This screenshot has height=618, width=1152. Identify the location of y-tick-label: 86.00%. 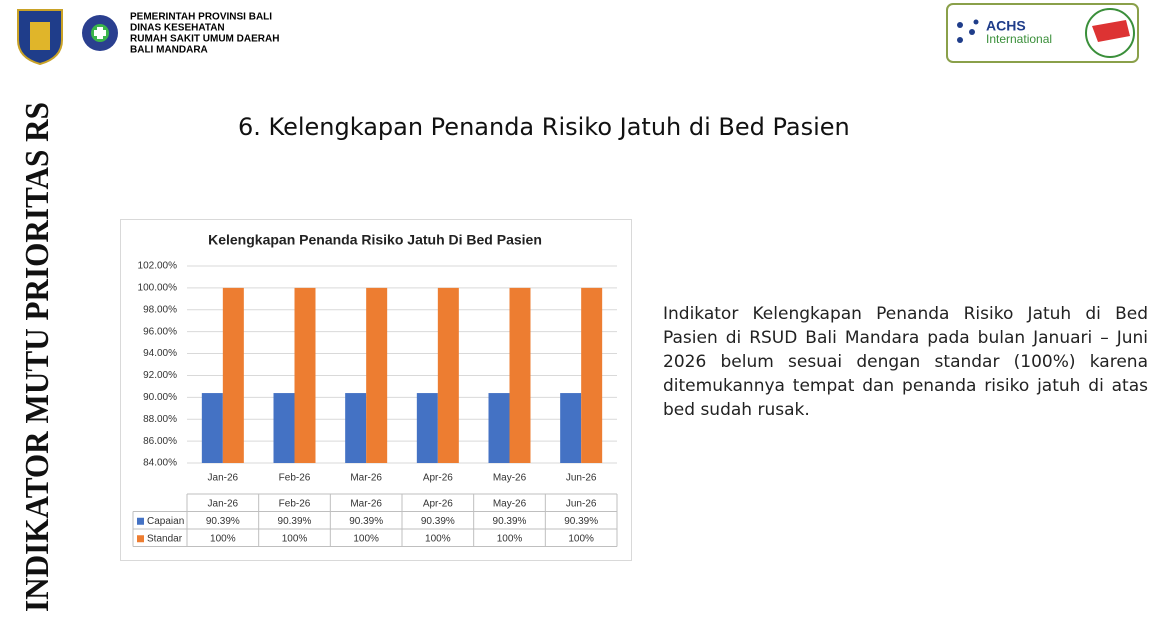
(160, 441).